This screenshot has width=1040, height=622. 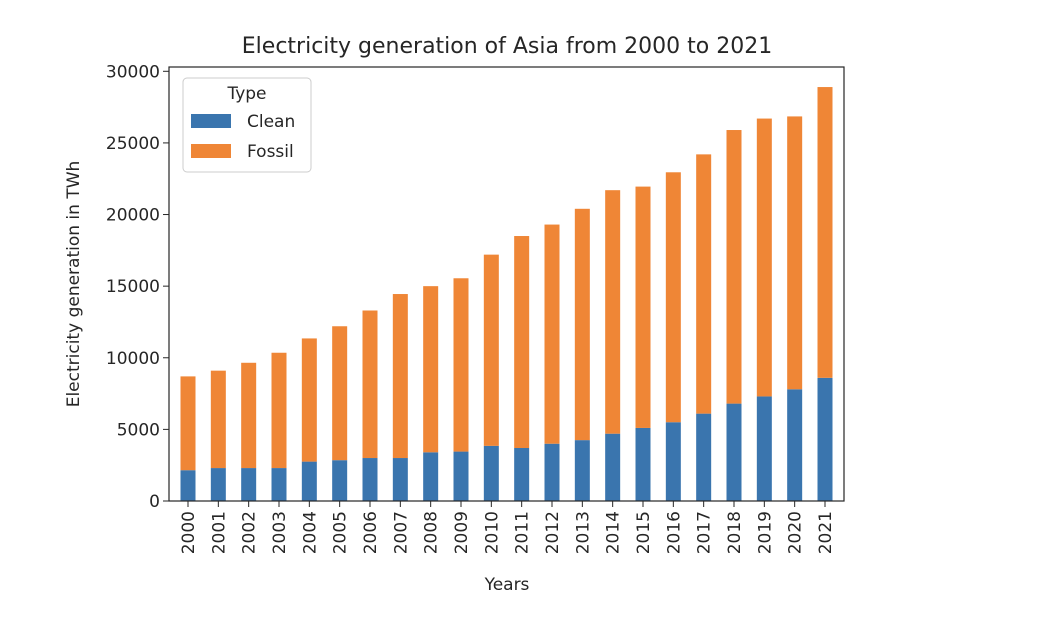 I want to click on bar-clean-2000, so click(x=188, y=485).